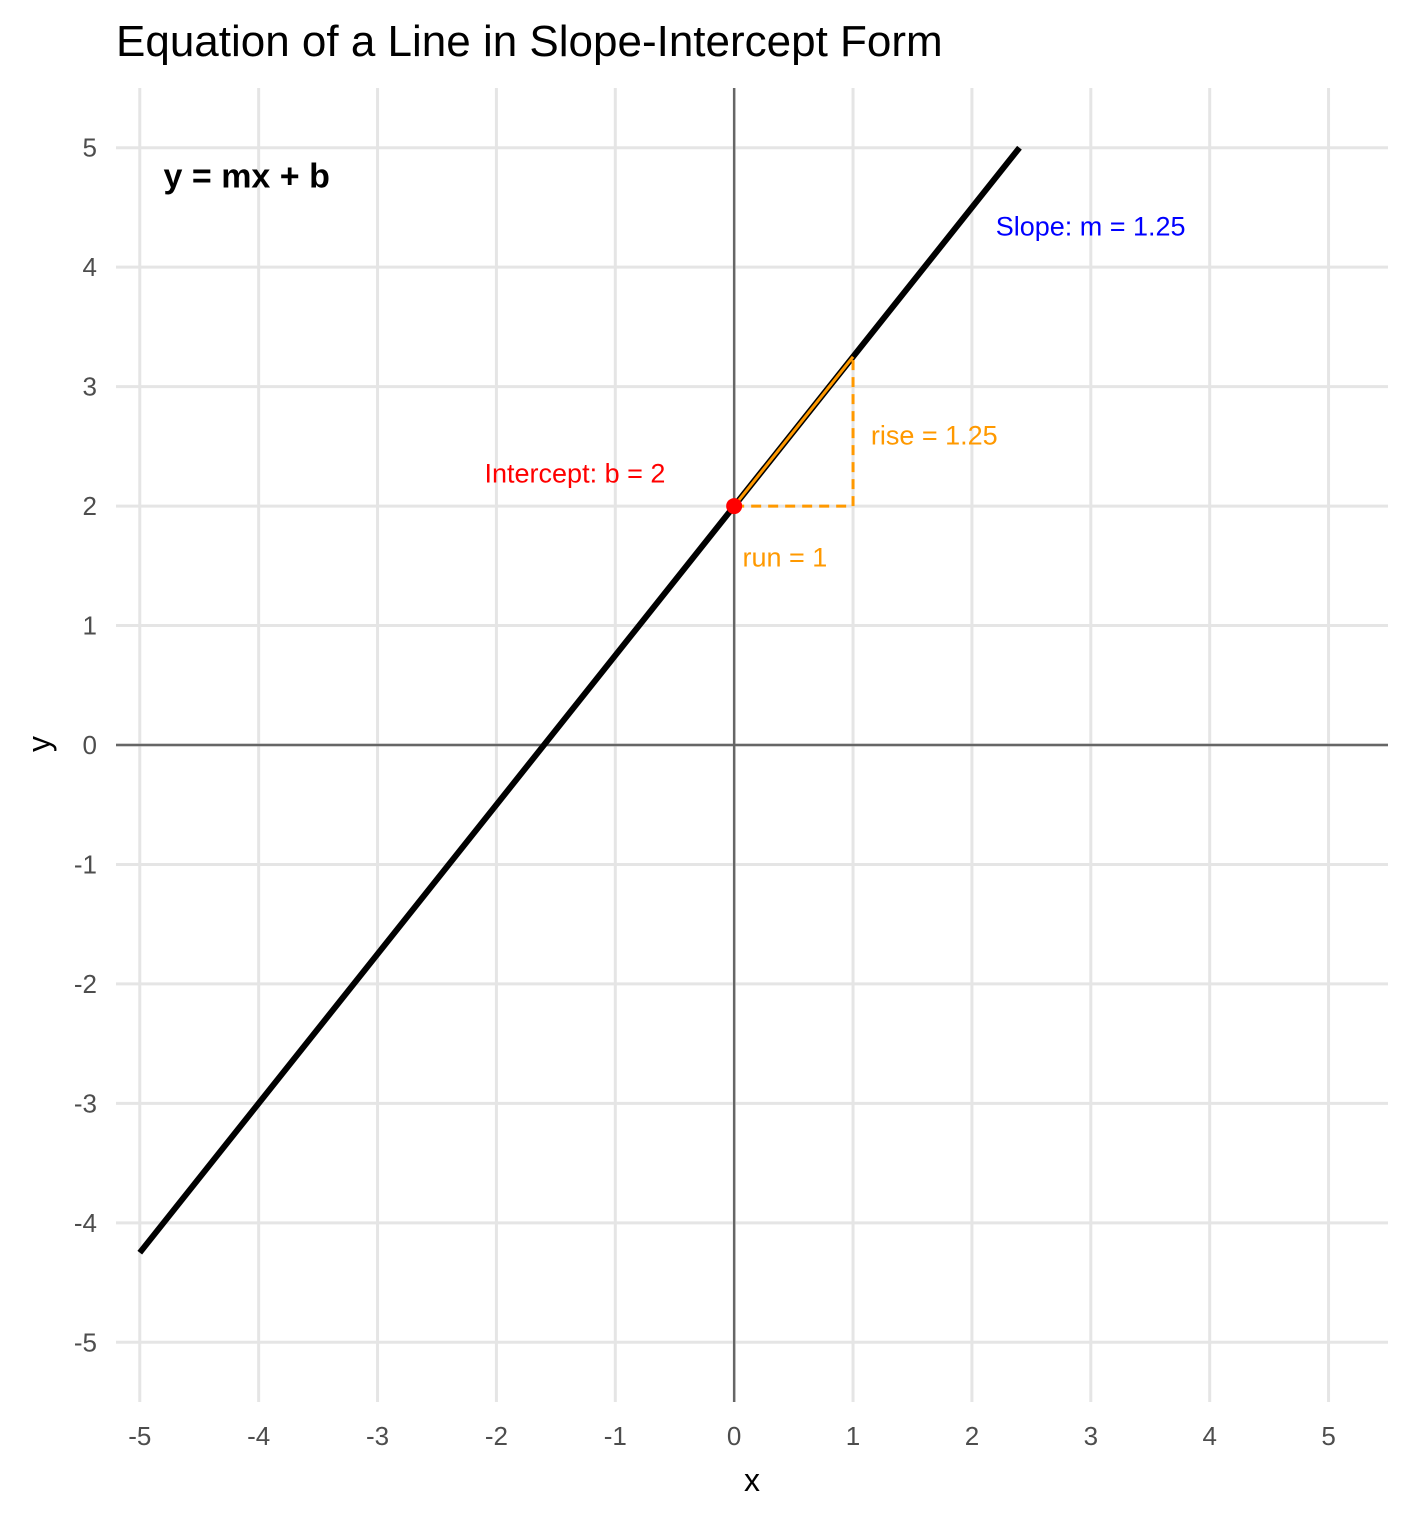 Image resolution: width=1410 pixels, height=1520 pixels. Describe the element at coordinates (377, 1436) in the screenshot. I see `x-tick-label: -3` at that location.